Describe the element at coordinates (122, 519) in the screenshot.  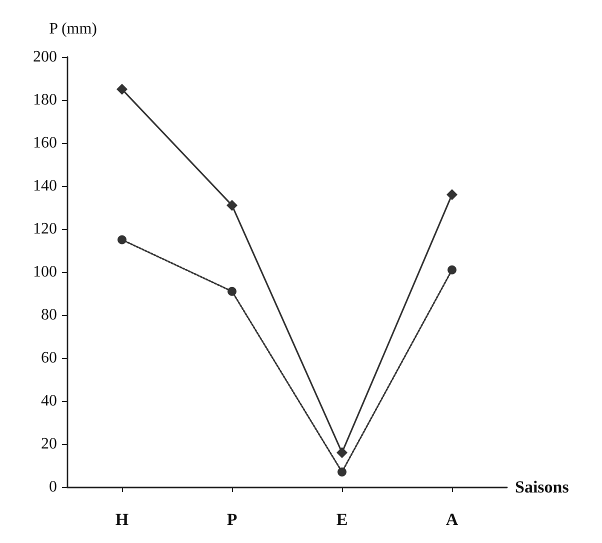
I see `x-tick-label: H` at that location.